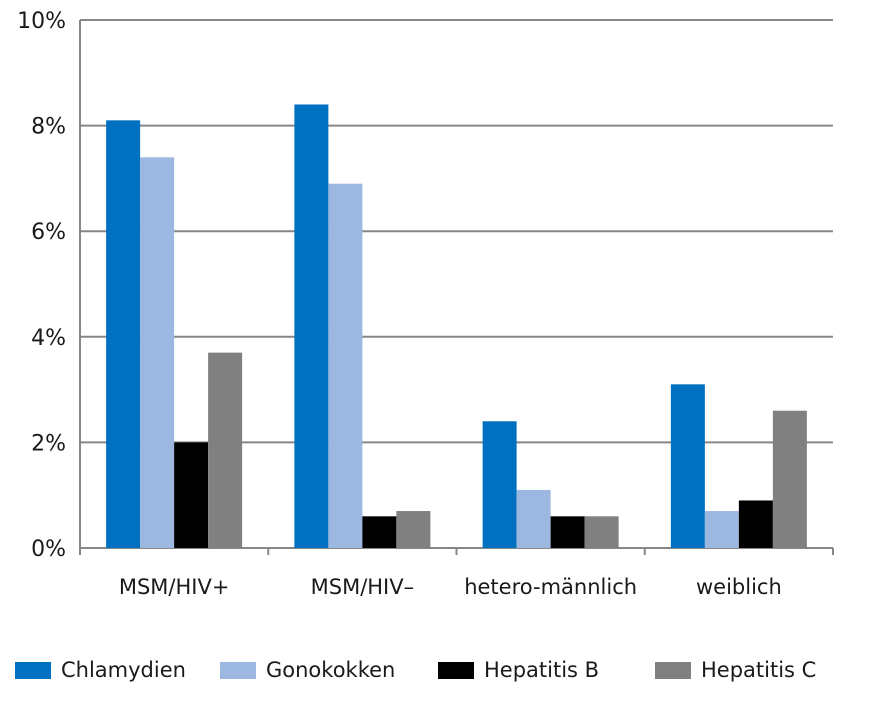 Image resolution: width=873 pixels, height=710 pixels. I want to click on legend-label-hepatitis-c: Hepatitis C, so click(759, 670).